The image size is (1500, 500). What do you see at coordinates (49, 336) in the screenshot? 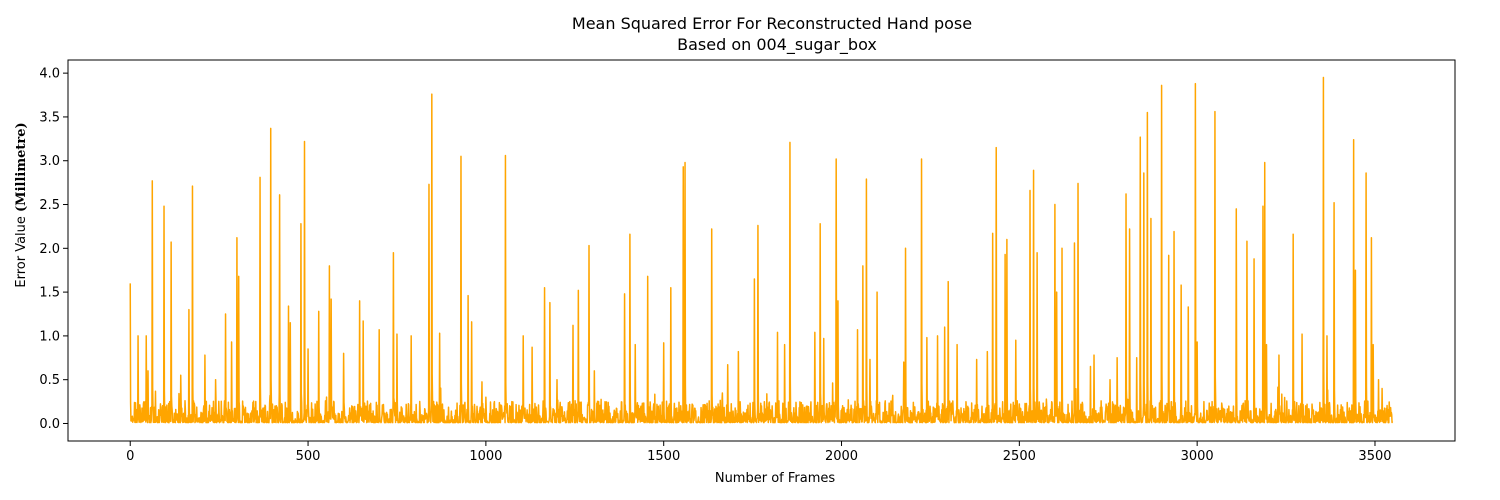
I see `y-tick-label: 1.0` at bounding box center [49, 336].